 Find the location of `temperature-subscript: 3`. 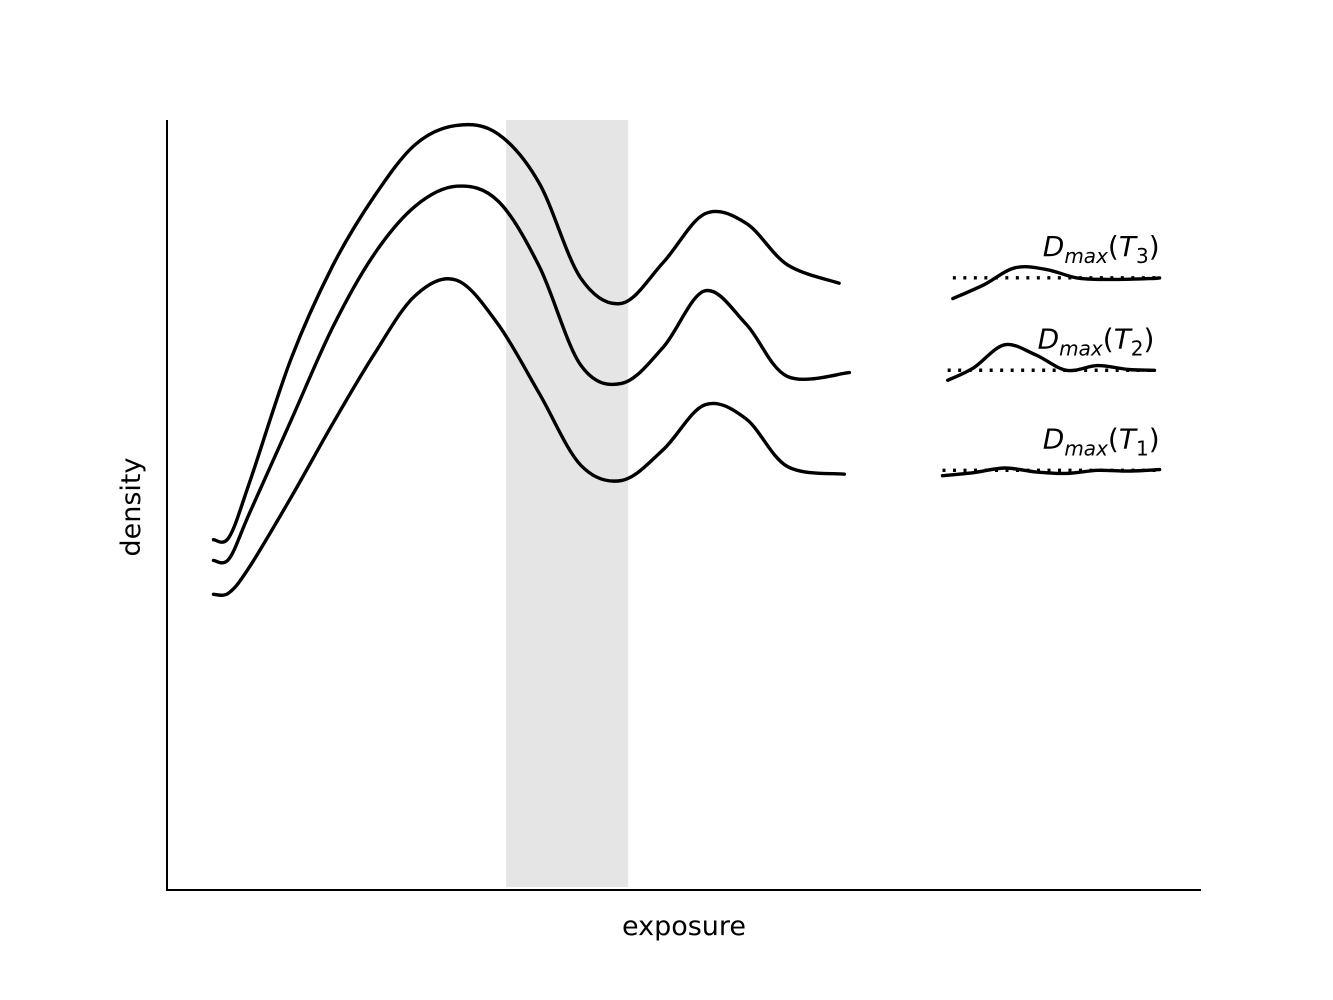

temperature-subscript: 3 is located at coordinates (1142, 256).